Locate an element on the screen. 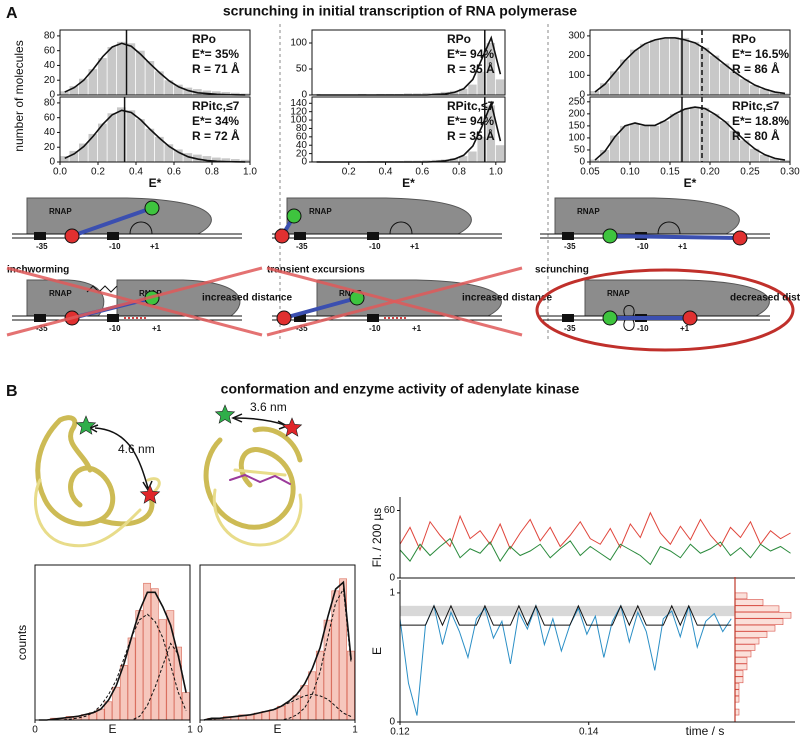  annotation: R = 86 Å is located at coordinates (756, 68).